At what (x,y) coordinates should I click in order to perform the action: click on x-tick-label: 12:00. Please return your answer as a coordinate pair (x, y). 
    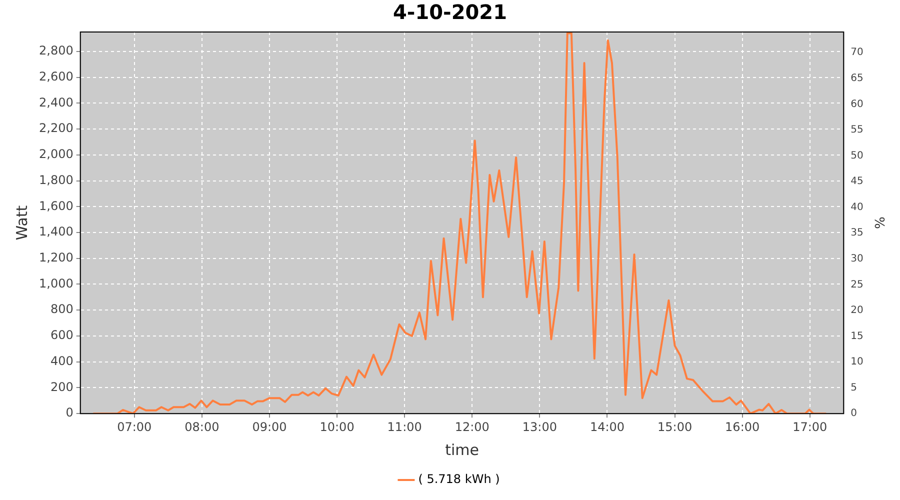
    Looking at the image, I should click on (472, 427).